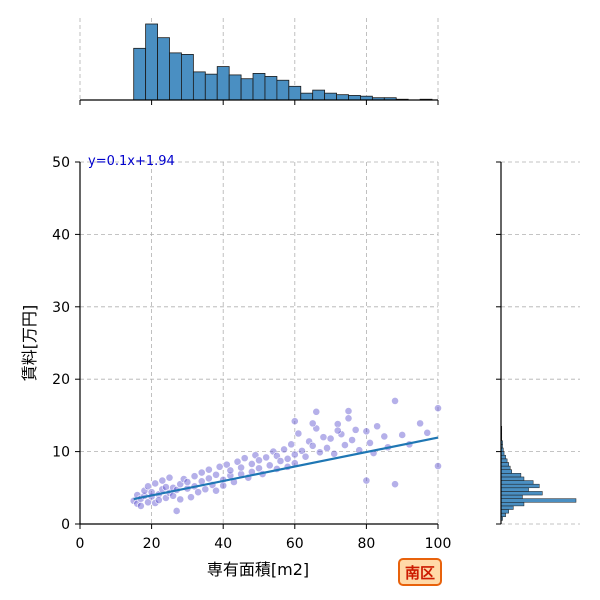 This screenshot has height=600, width=600. What do you see at coordinates (223, 544) in the screenshot?
I see `x-tick-label: 40` at bounding box center [223, 544].